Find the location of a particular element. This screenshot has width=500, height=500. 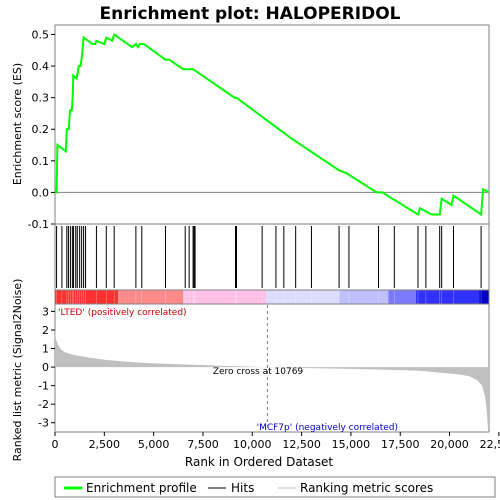

chart-title: Enrichment plot: HALOPERIDOL is located at coordinates (250, 14).